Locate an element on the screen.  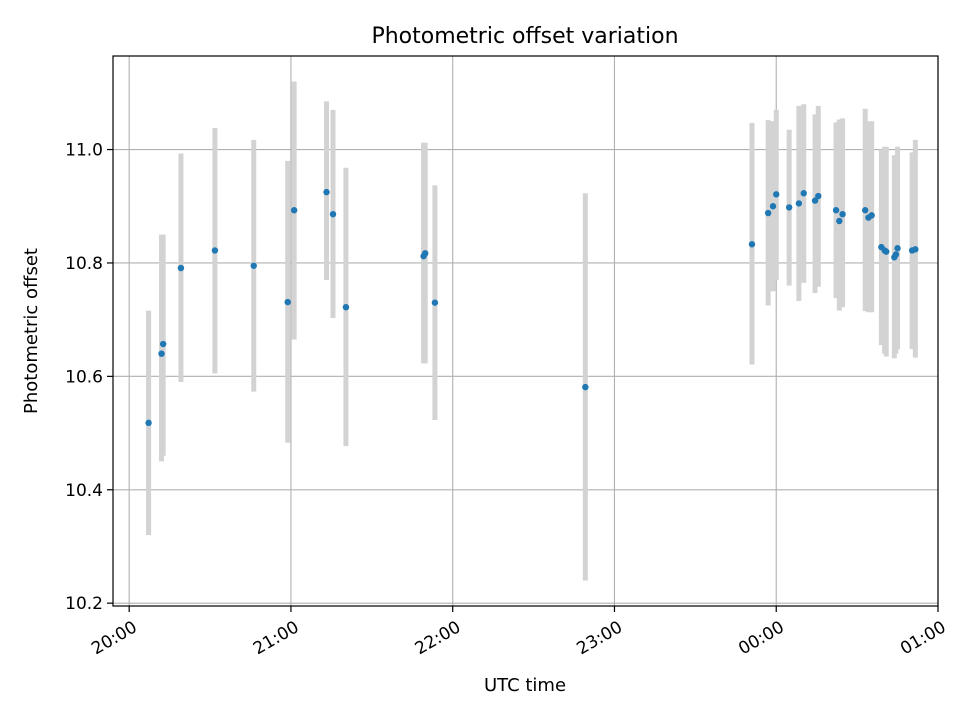
y-tick-label: 10.2 is located at coordinates (84, 604).